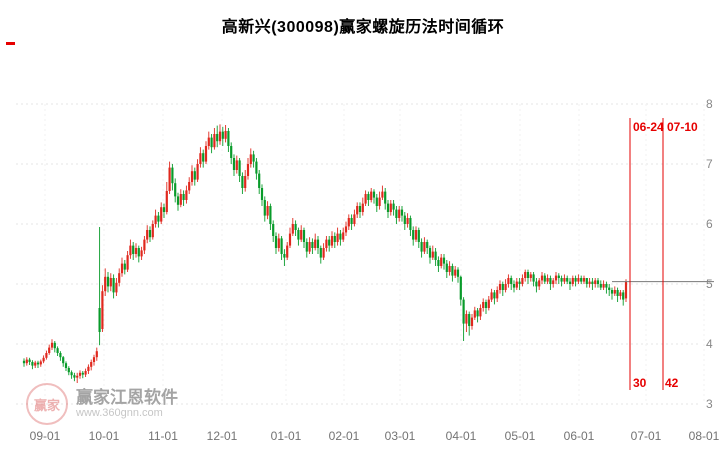 The image size is (726, 450). I want to click on y-axis-label: 5, so click(709, 284).